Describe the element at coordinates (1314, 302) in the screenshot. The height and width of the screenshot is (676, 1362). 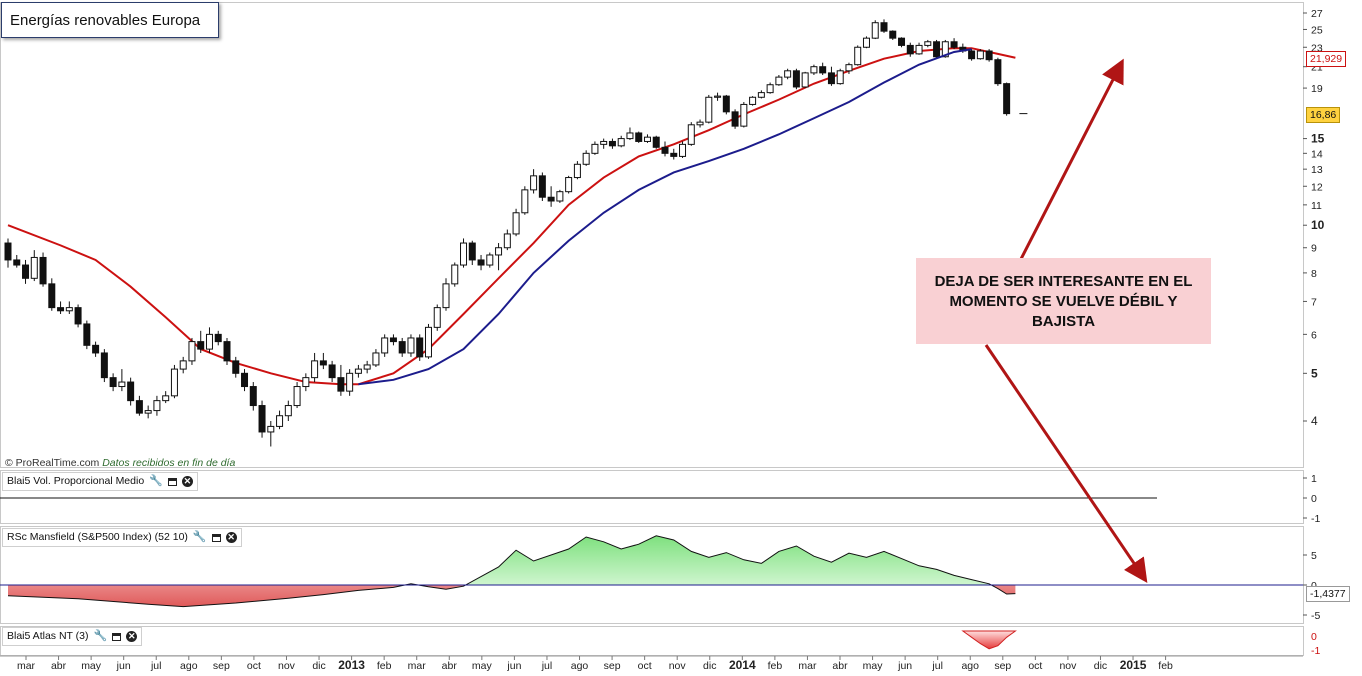
I see `y-tick-label: 7` at that location.